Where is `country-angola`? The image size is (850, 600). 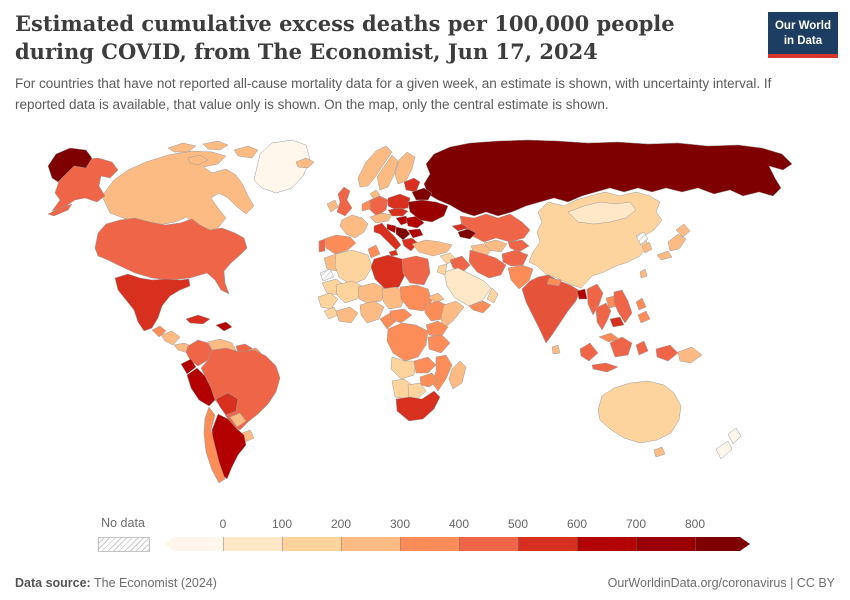
country-angola is located at coordinates (403, 368).